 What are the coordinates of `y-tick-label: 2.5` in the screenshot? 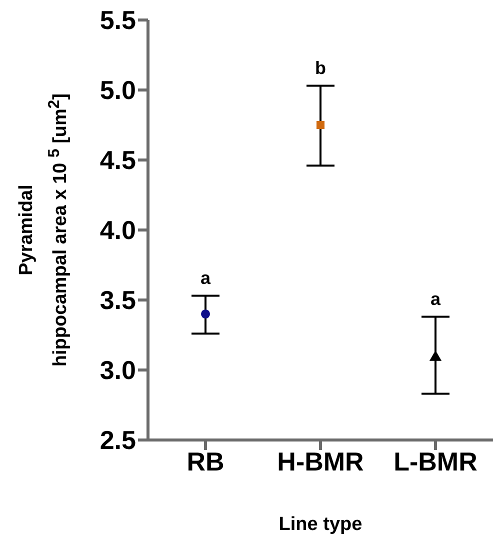 It's located at (118, 440).